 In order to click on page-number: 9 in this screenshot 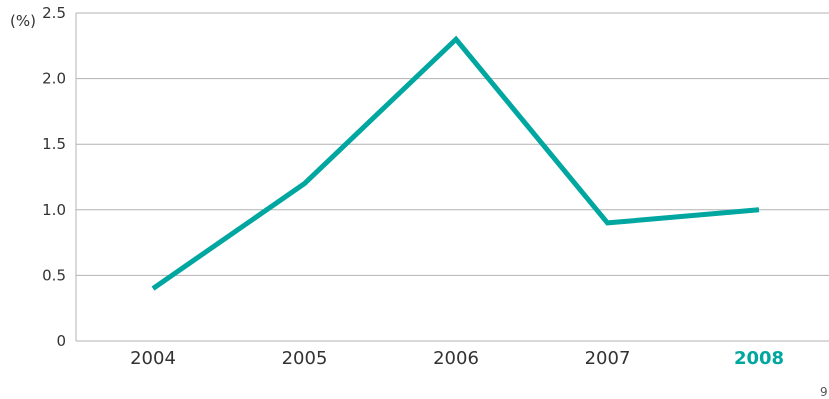, I will do `click(824, 392)`.